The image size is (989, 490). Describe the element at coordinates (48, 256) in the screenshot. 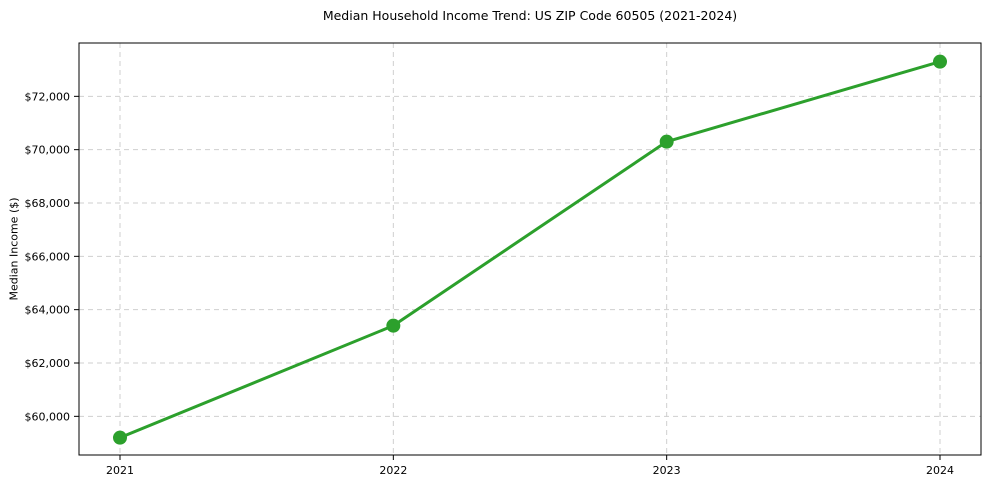

I see `y-tick-label: $66,000` at that location.